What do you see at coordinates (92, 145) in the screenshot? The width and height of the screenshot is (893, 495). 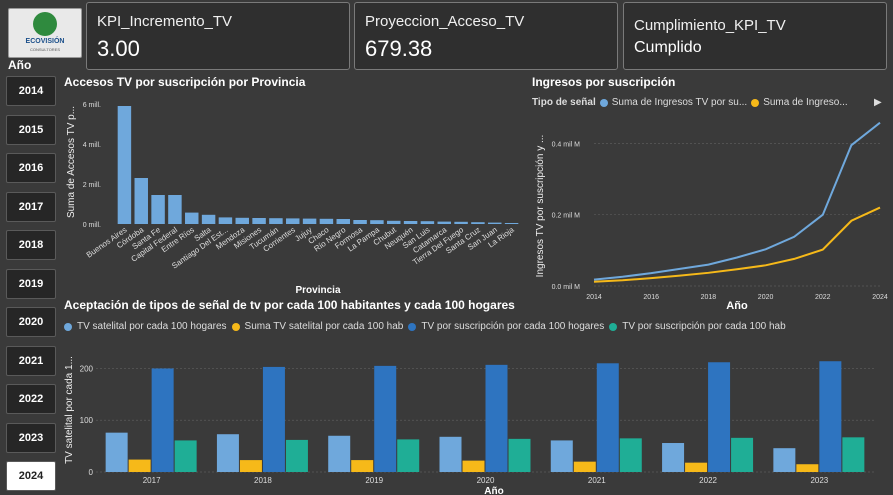 I see `y-tick-label: 4 mill.` at bounding box center [92, 145].